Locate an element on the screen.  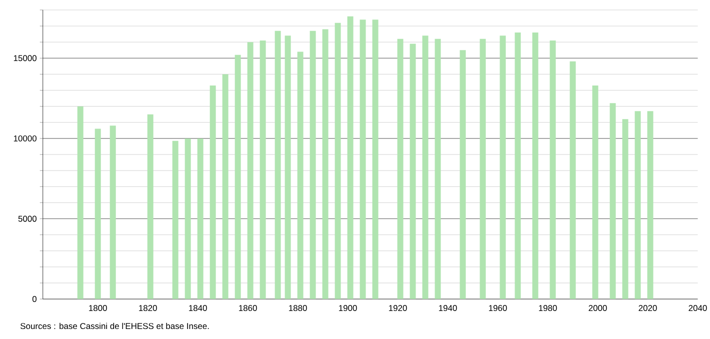
x-tick-label: 1940 is located at coordinates (448, 308).